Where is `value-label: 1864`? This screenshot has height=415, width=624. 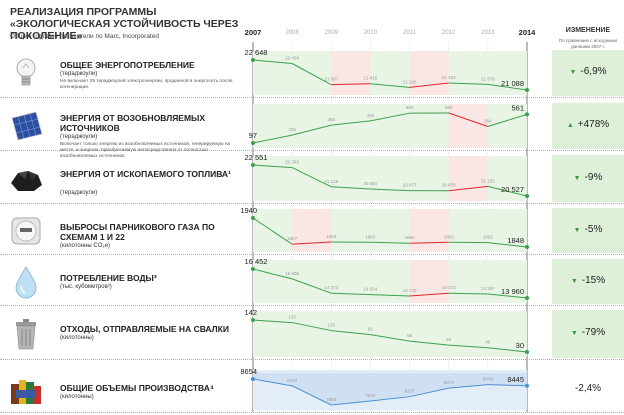
value-label: 1864 is located at coordinates (331, 236).